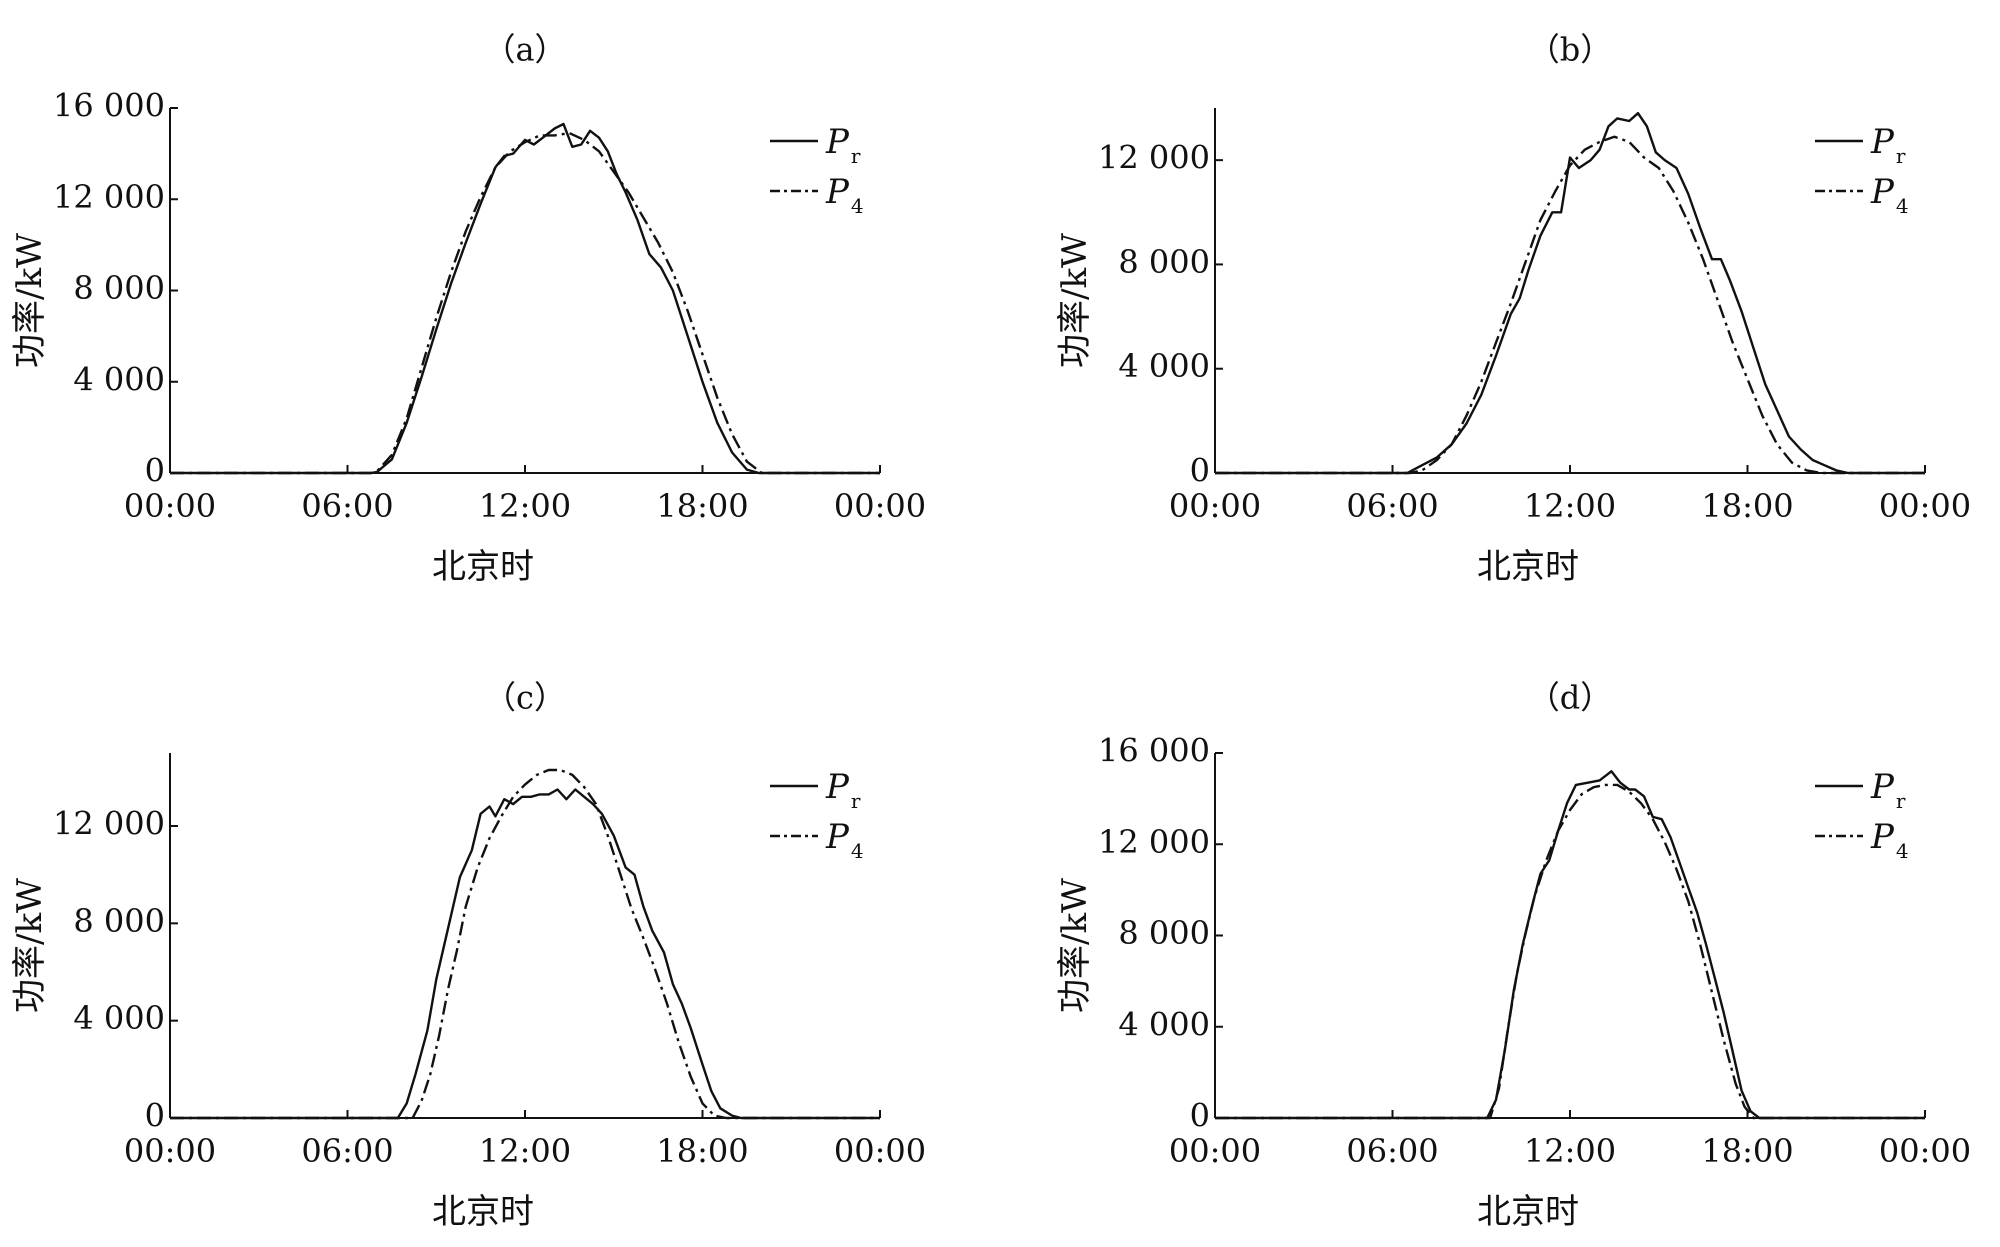 The image size is (2000, 1247). I want to click on panel-label: （a）, so click(524, 50).